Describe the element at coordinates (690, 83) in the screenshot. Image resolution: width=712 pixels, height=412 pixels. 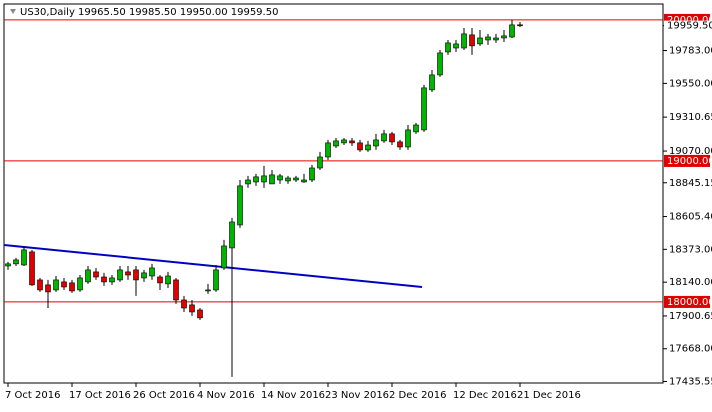
I see `y-tick-label: 19550.00` at that location.